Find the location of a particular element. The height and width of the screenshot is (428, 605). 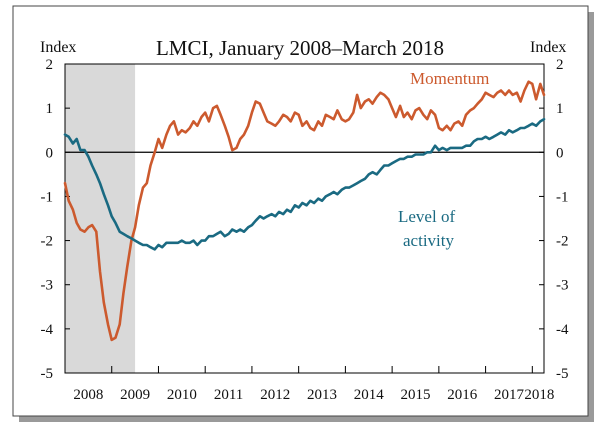

x-tick-label: 2009 is located at coordinates (135, 395).